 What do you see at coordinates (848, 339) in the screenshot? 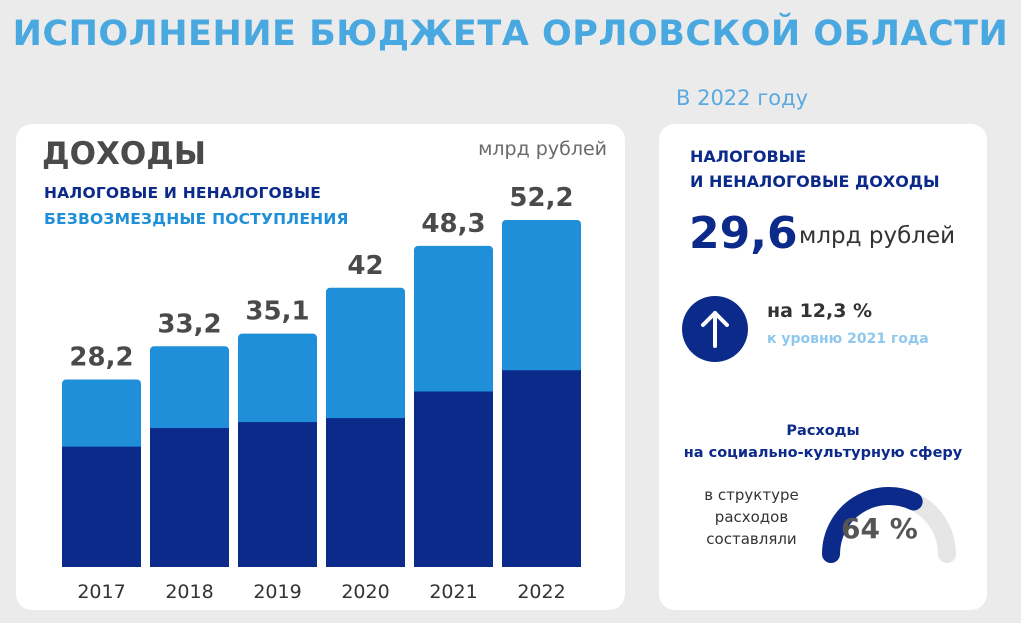
I see `growth-note: к уровню 2021 года` at bounding box center [848, 339].